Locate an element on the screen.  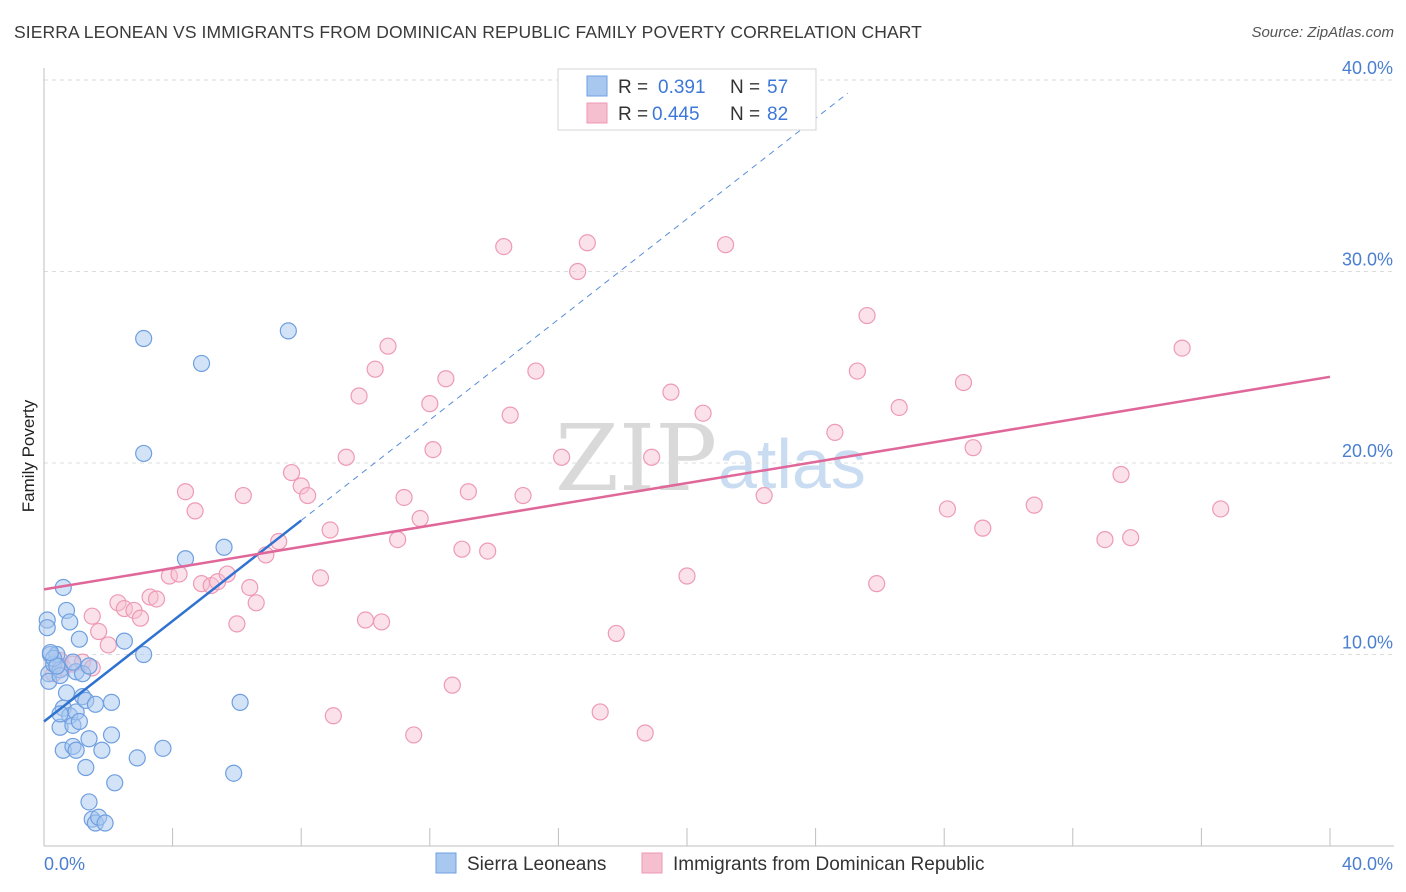
legend-r-value-2: 0.445 is located at coordinates (676, 114).